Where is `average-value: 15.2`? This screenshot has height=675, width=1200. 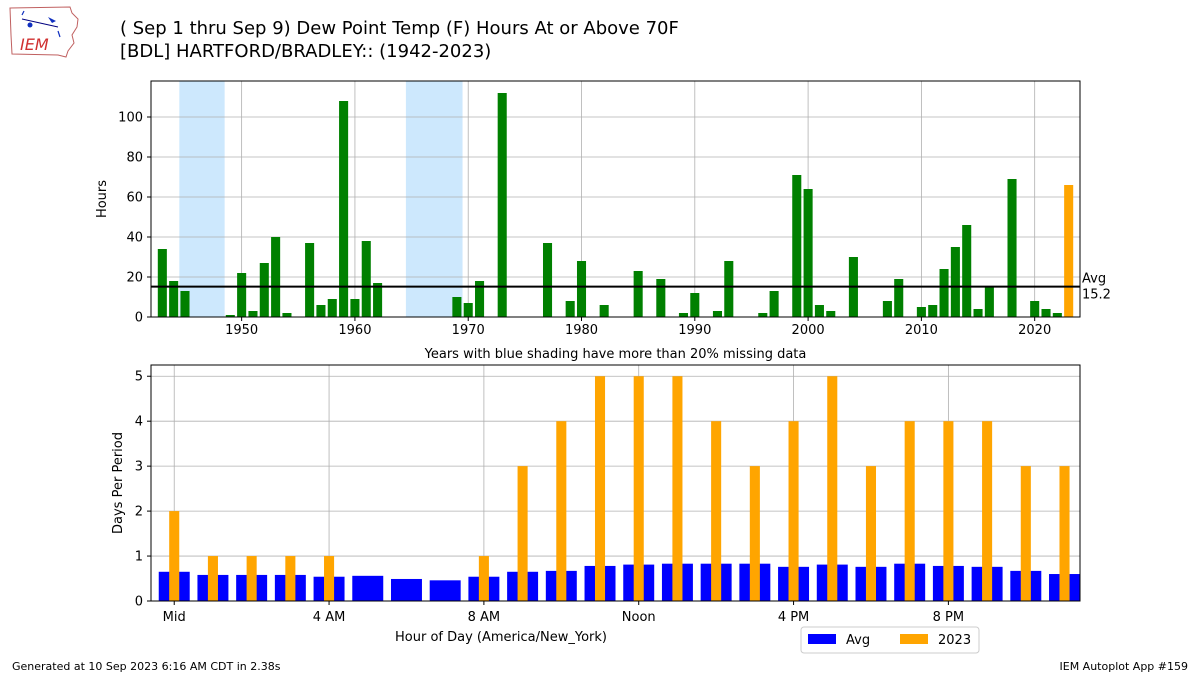 average-value: 15.2 is located at coordinates (1096, 295).